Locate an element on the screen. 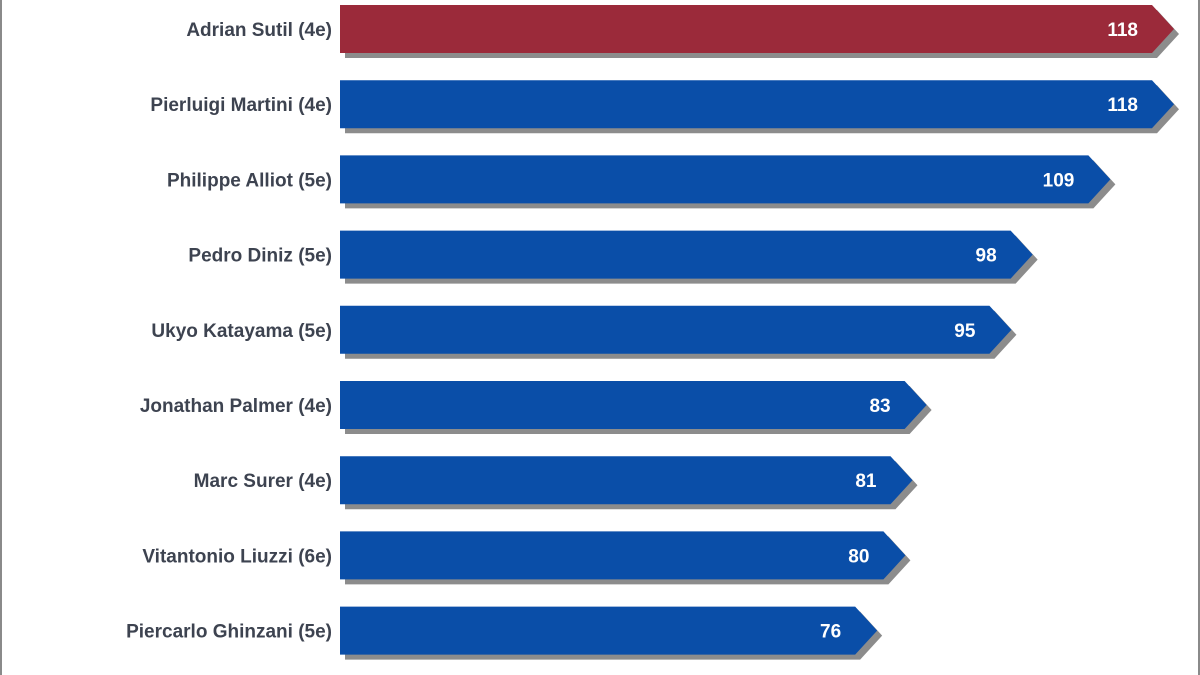  value-label: 95 is located at coordinates (965, 331).